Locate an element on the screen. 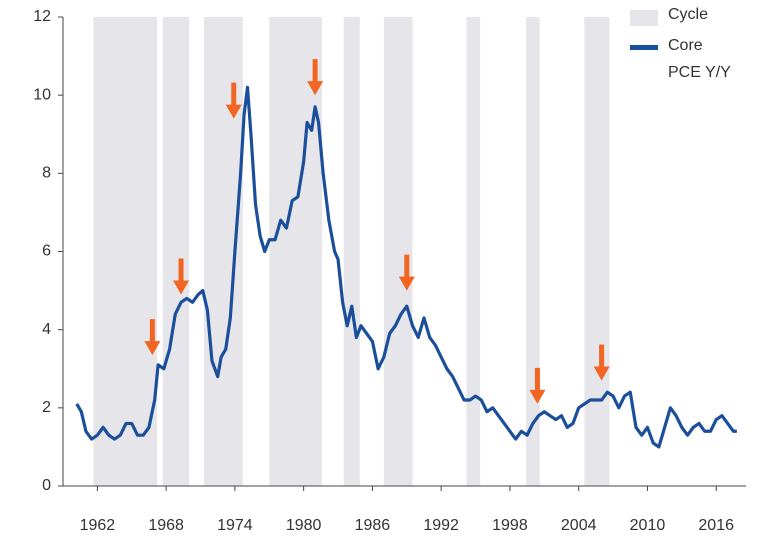  legend-label: Cycle is located at coordinates (688, 14).